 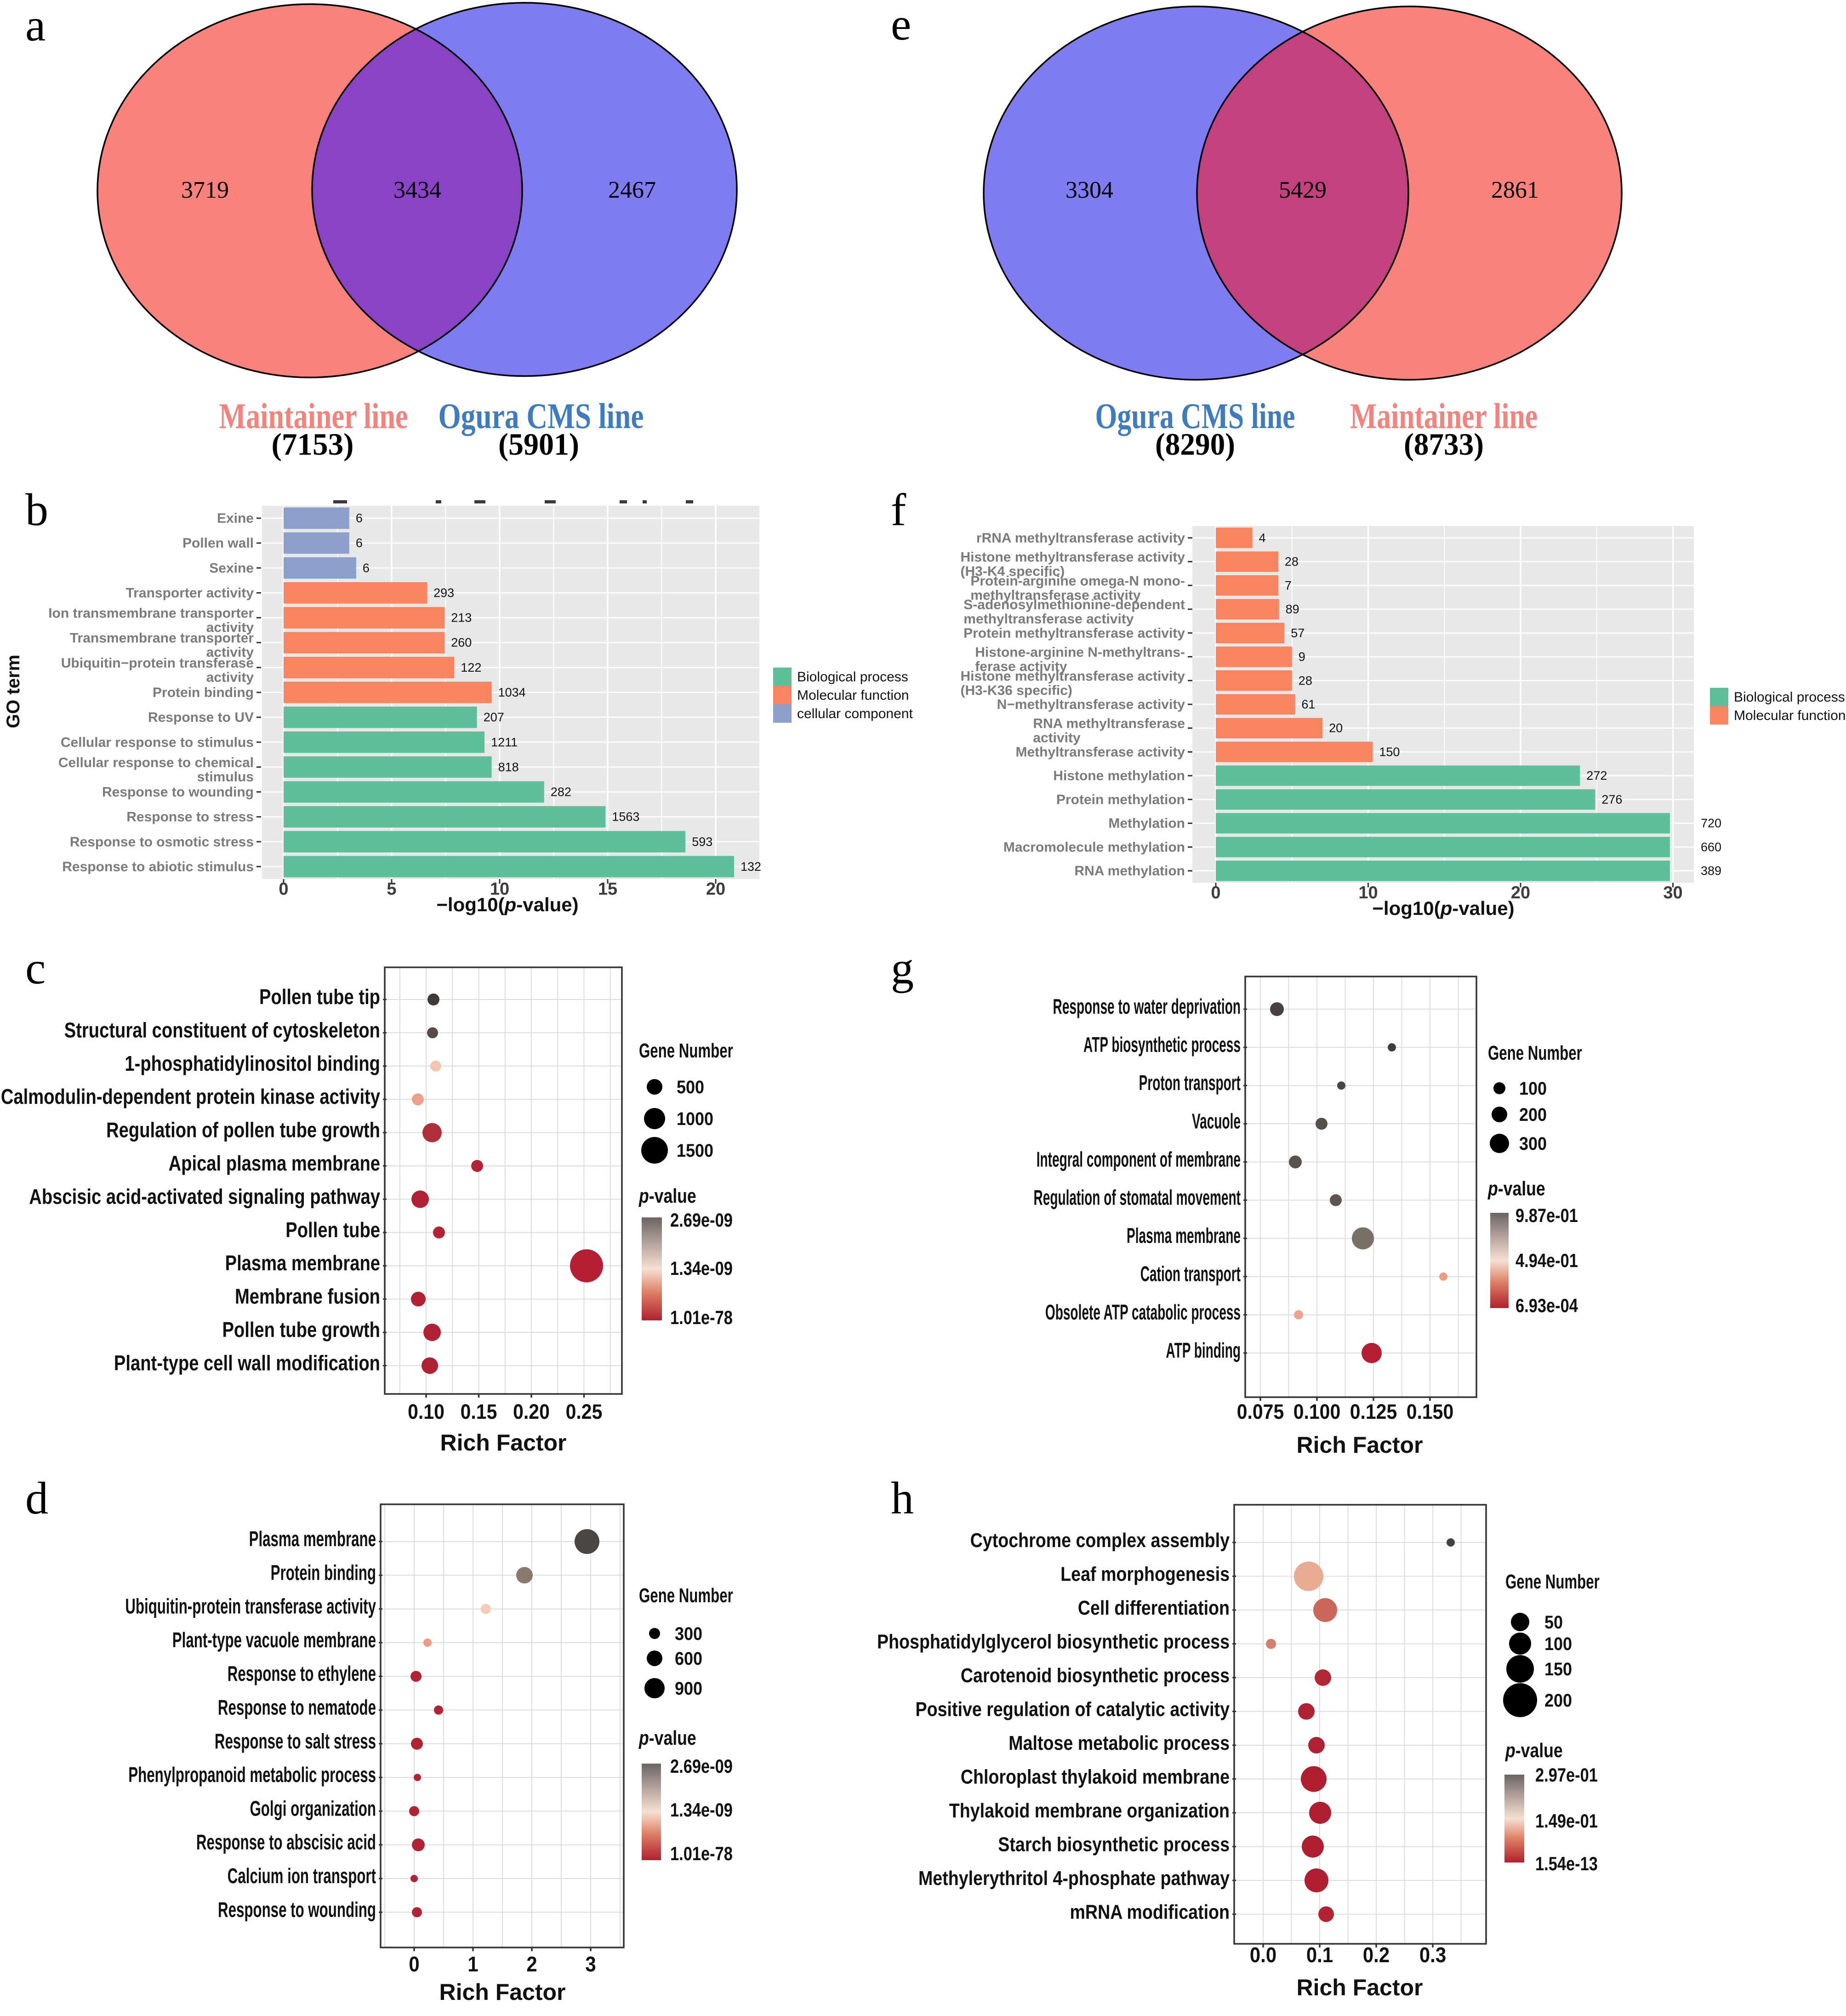 What do you see at coordinates (286, 1843) in the screenshot?
I see `svg-text: Response to abscisic acid` at bounding box center [286, 1843].